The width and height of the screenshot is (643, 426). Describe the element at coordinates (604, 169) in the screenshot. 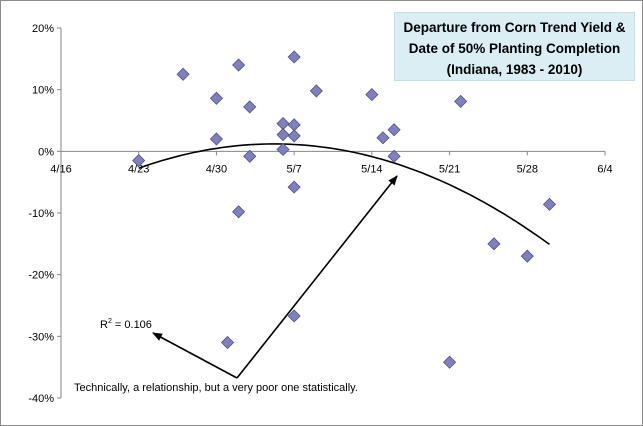

I see `x-tick-label: 6/4` at that location.